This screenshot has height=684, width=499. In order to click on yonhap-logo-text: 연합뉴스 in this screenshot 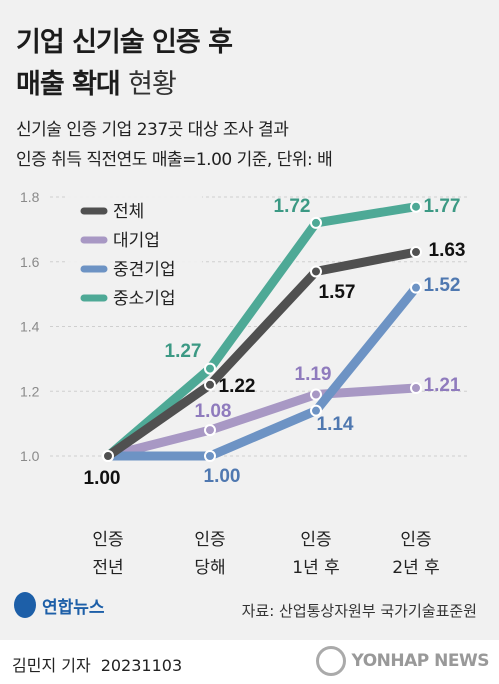, I will do `click(73, 607)`.